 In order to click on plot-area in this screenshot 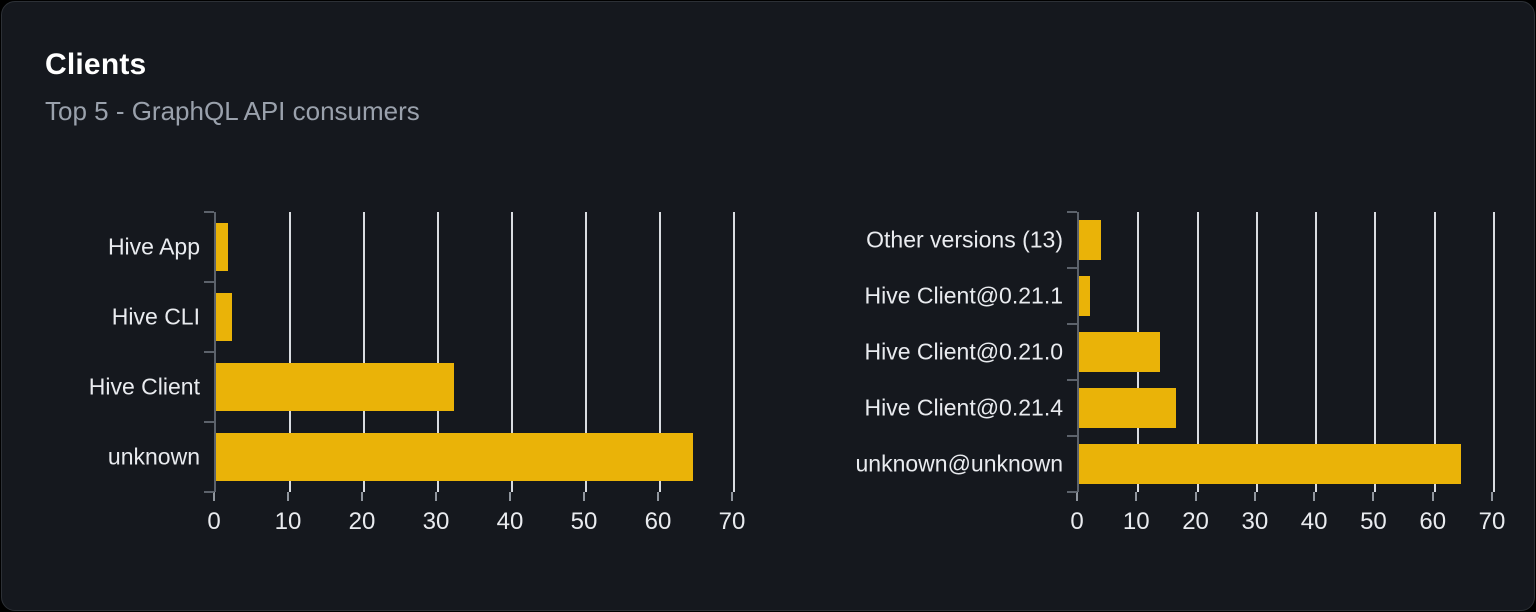, I will do `click(1286, 352)`.